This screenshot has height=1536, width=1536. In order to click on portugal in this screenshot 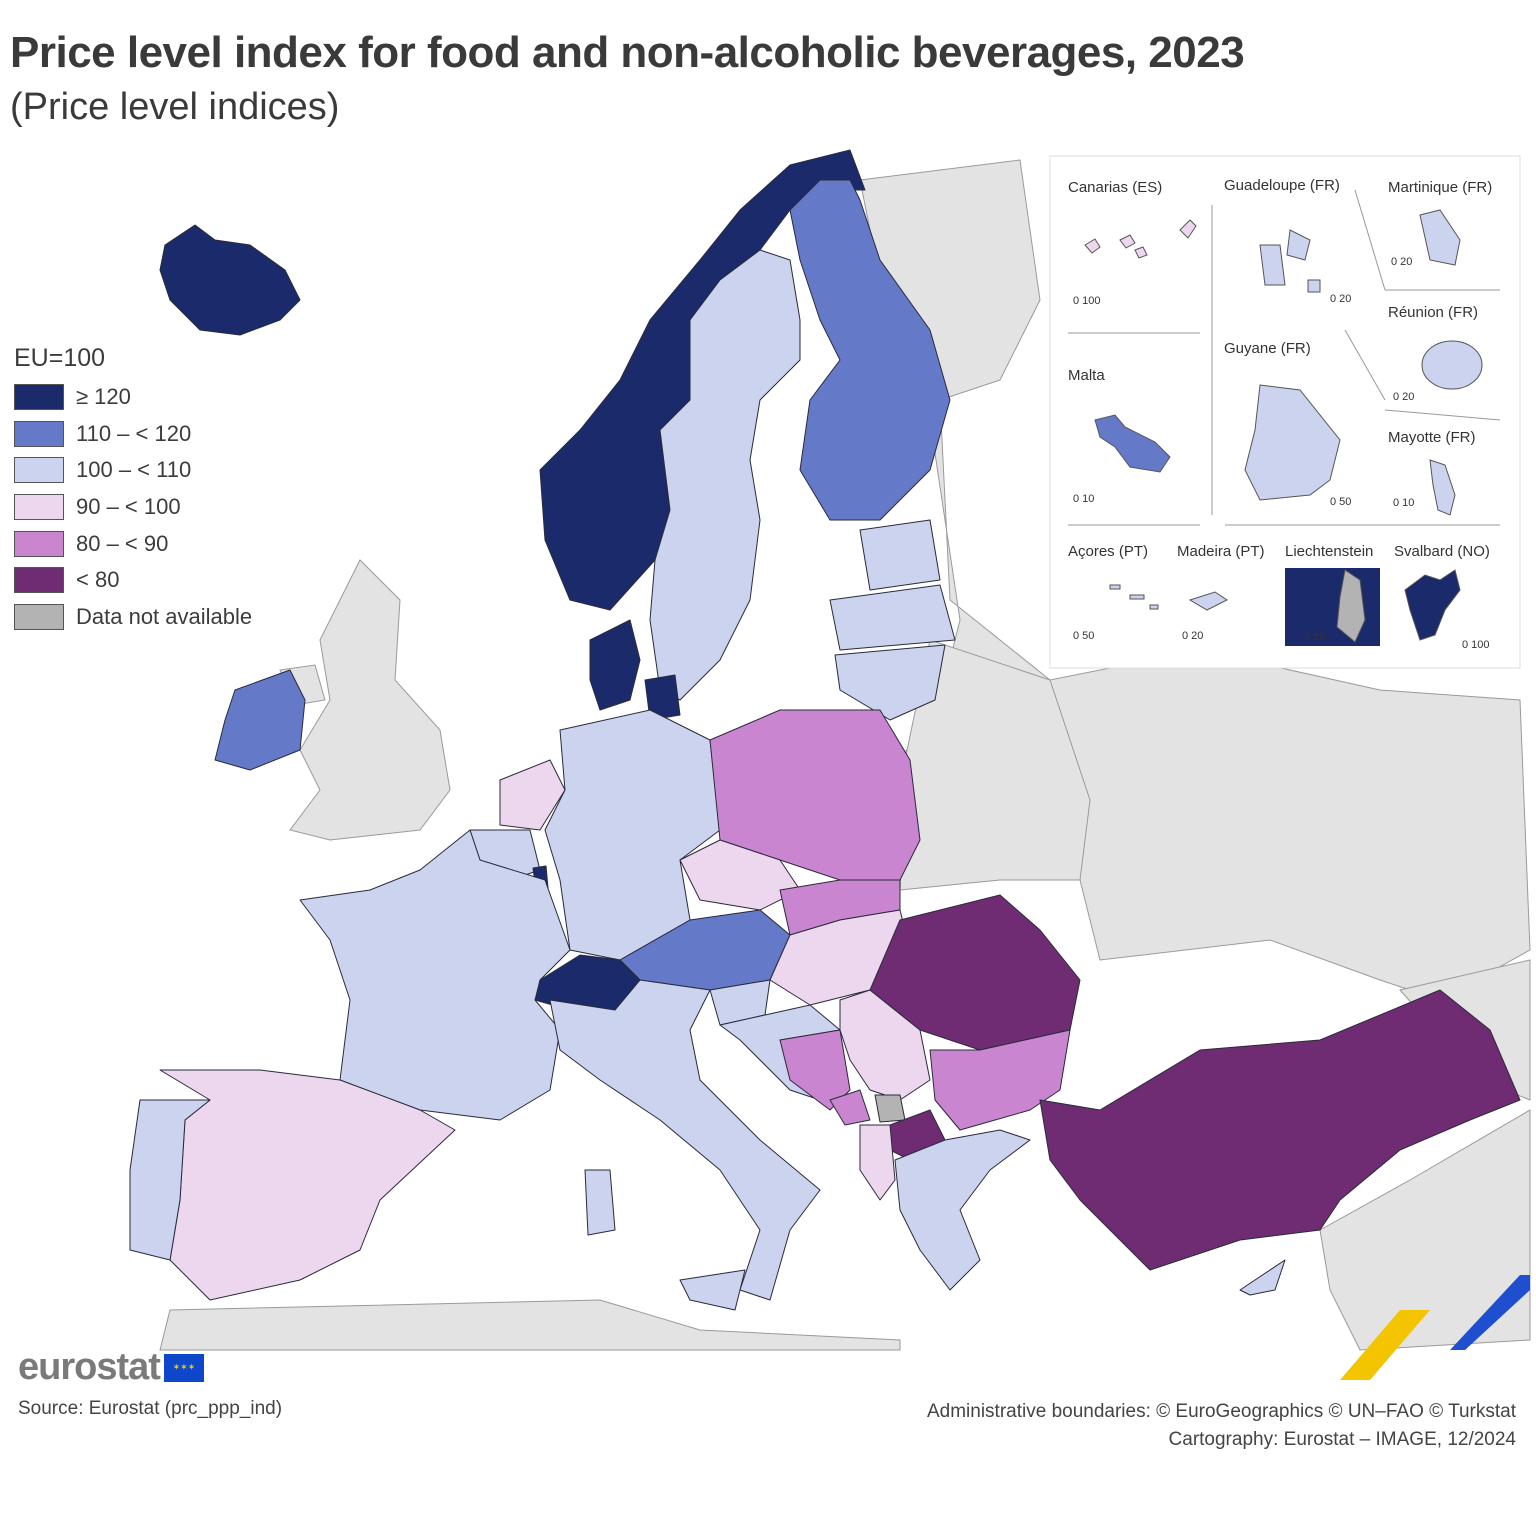, I will do `click(170, 1180)`.